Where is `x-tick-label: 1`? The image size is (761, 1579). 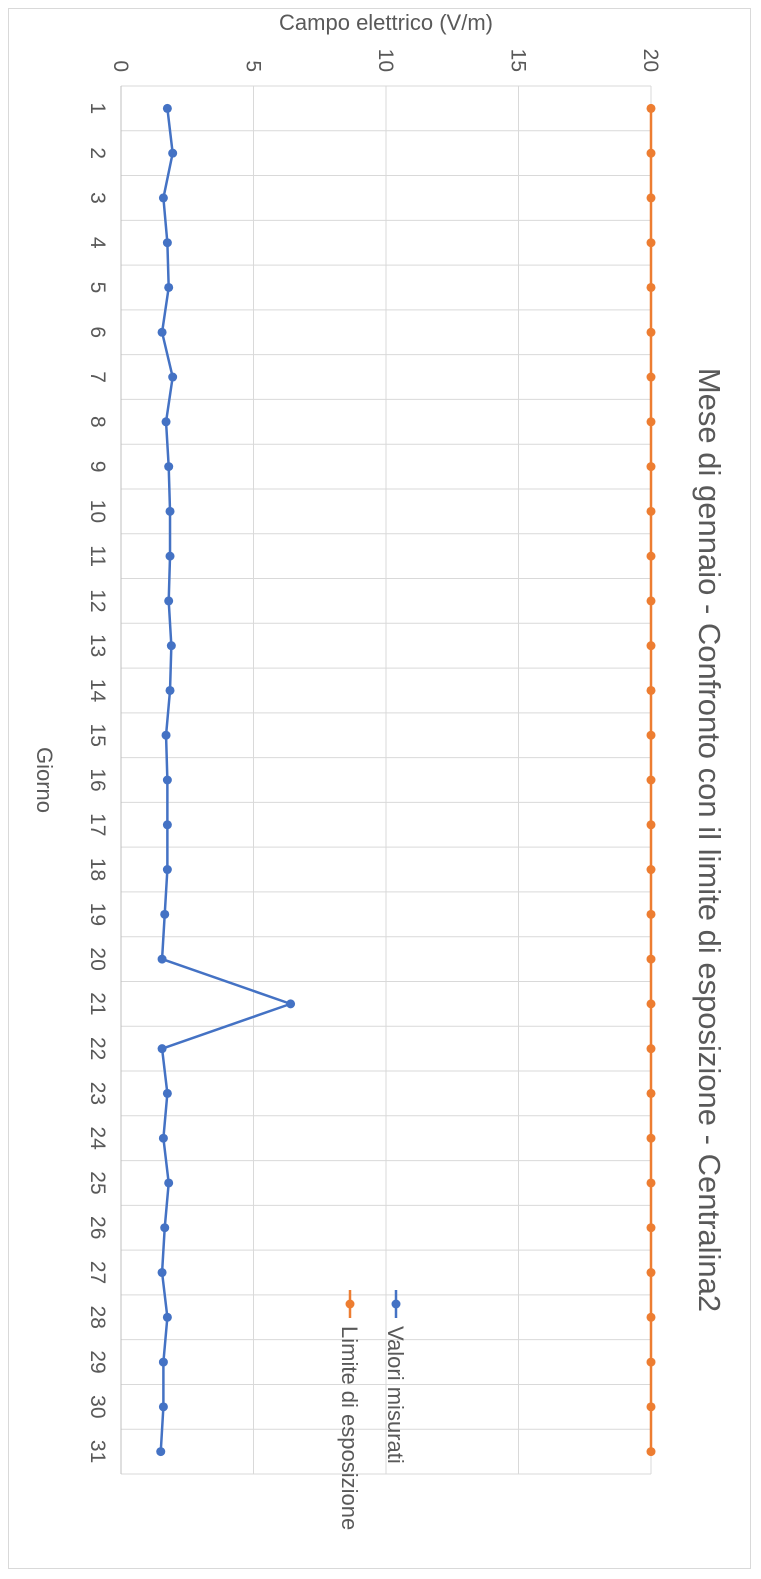 x-tick-label: 1 is located at coordinates (97, 109).